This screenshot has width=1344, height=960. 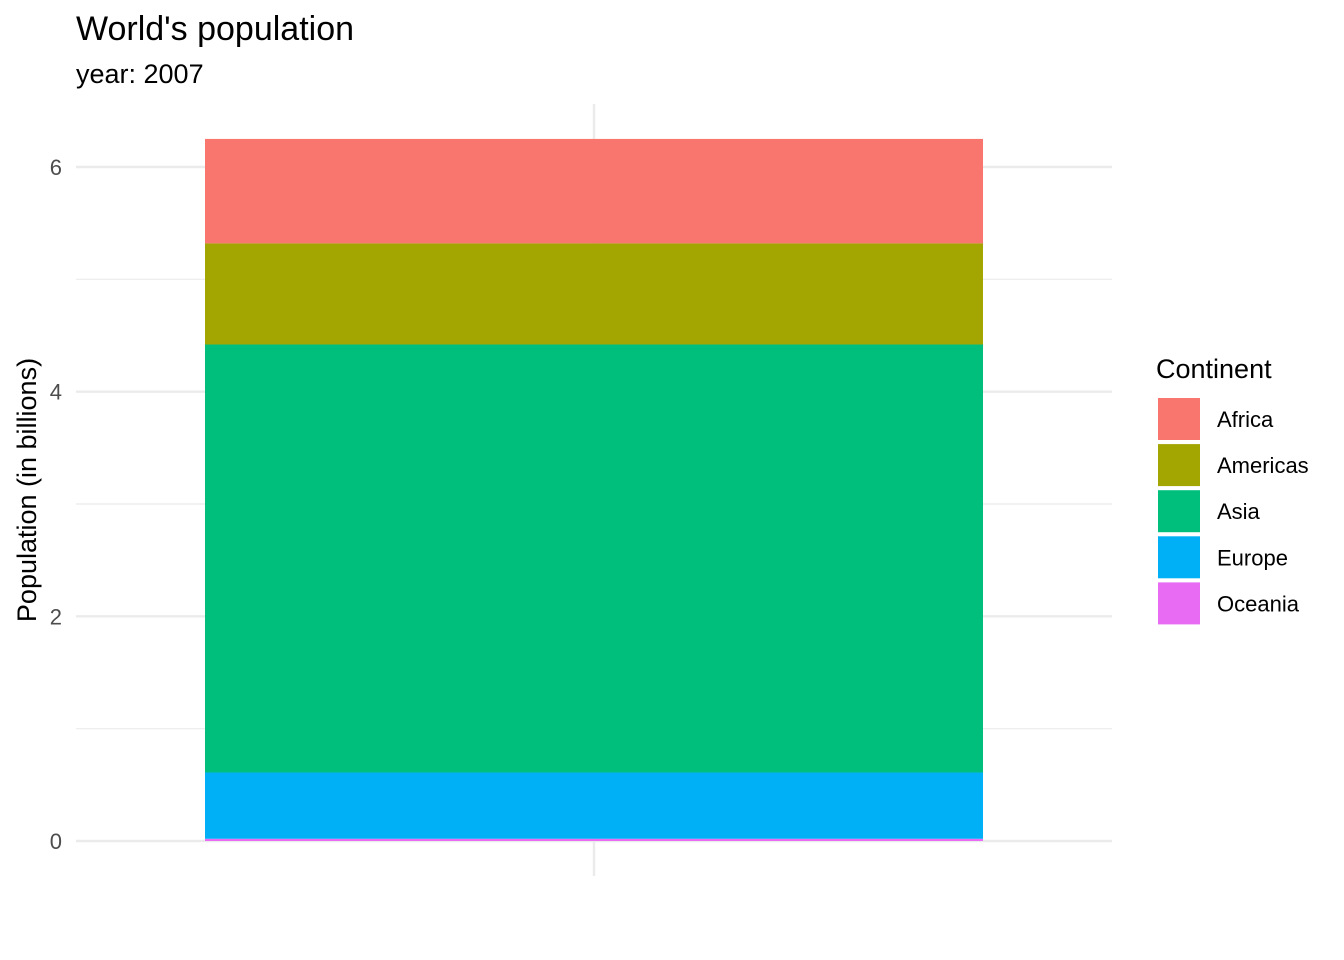 What do you see at coordinates (1179, 603) in the screenshot?
I see `legend-key-oceania` at bounding box center [1179, 603].